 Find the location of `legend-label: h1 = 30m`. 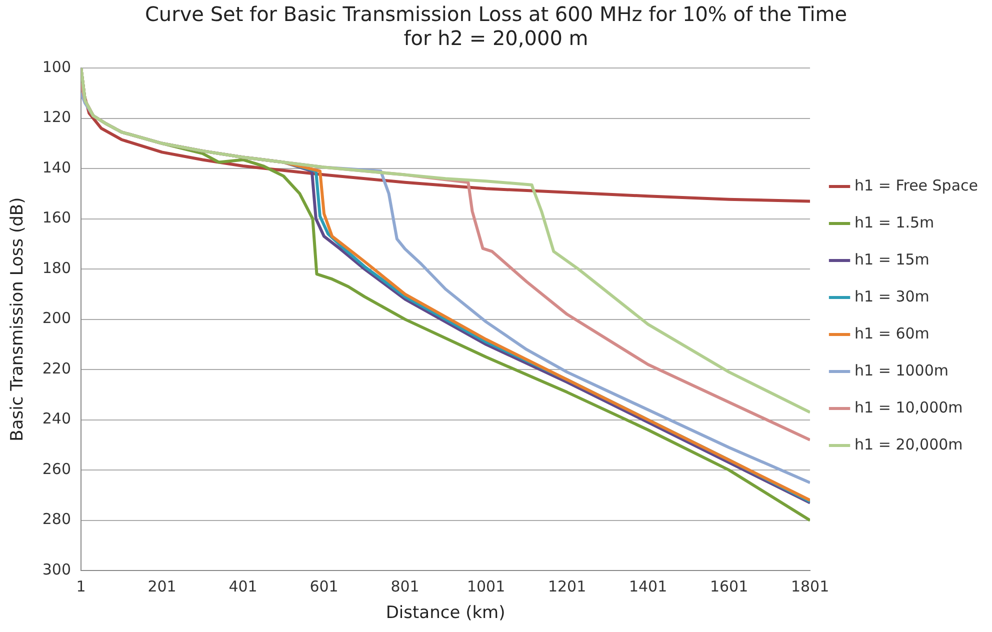

legend-label: h1 = 30m is located at coordinates (892, 296).